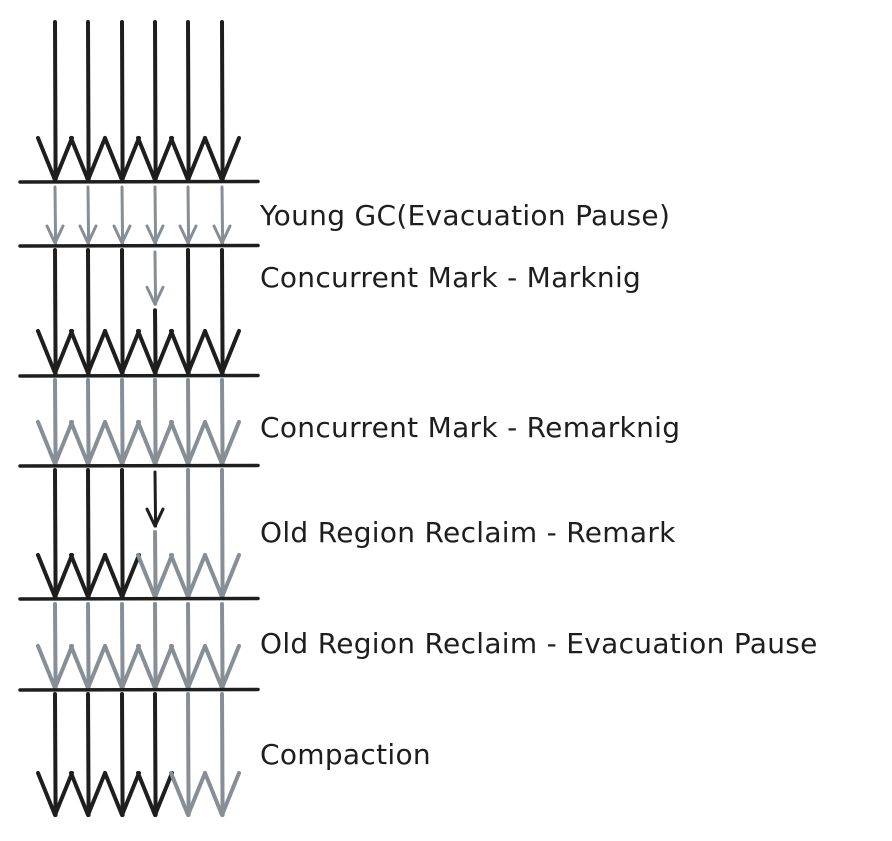 The image size is (892, 841). What do you see at coordinates (450, 277) in the screenshot?
I see `phase-label-concurrent-mark-marking: Concurrent Mark - Marknig` at bounding box center [450, 277].